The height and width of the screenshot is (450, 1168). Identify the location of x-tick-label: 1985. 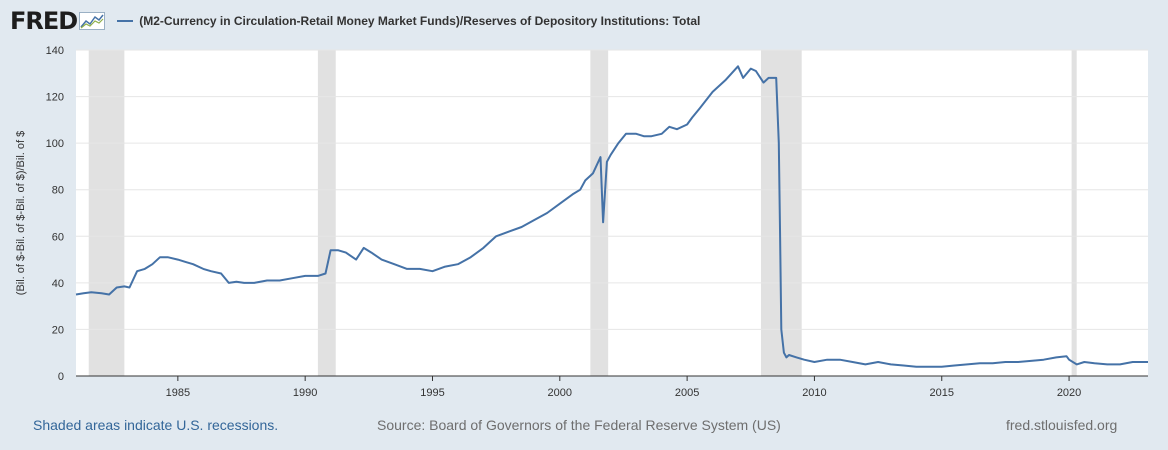
(178, 393).